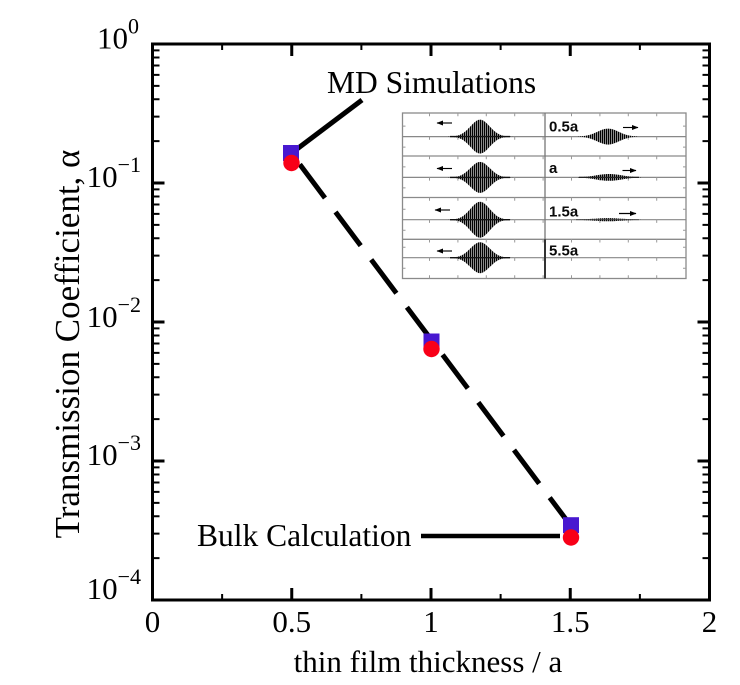  What do you see at coordinates (564, 212) in the screenshot?
I see `svg-text: 1.5a` at bounding box center [564, 212].